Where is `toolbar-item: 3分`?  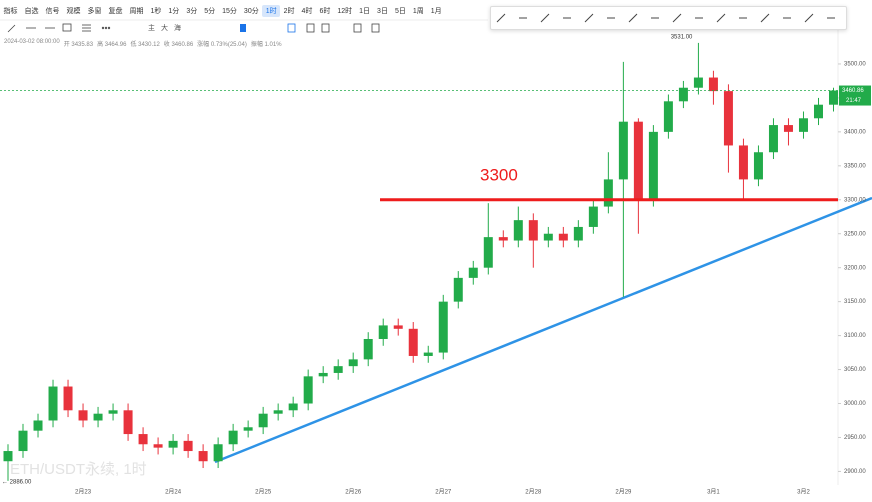 toolbar-item: 3分 is located at coordinates (192, 11).